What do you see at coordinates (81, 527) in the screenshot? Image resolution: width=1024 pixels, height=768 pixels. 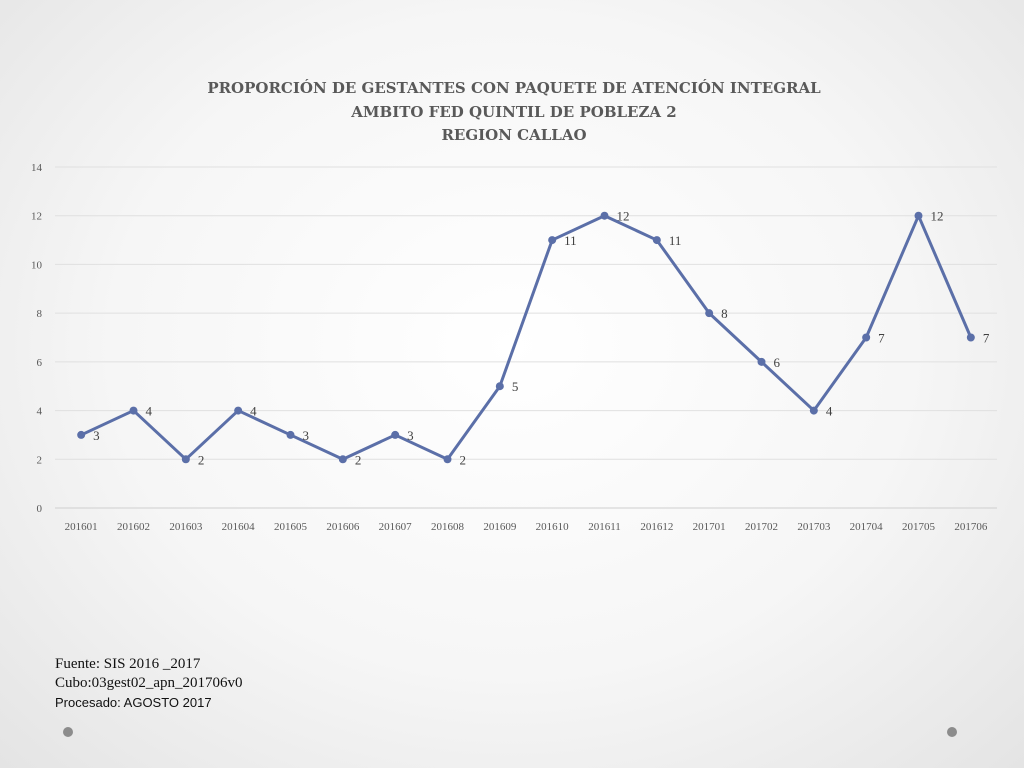 I see `x-tick-label: 201601` at bounding box center [81, 527].